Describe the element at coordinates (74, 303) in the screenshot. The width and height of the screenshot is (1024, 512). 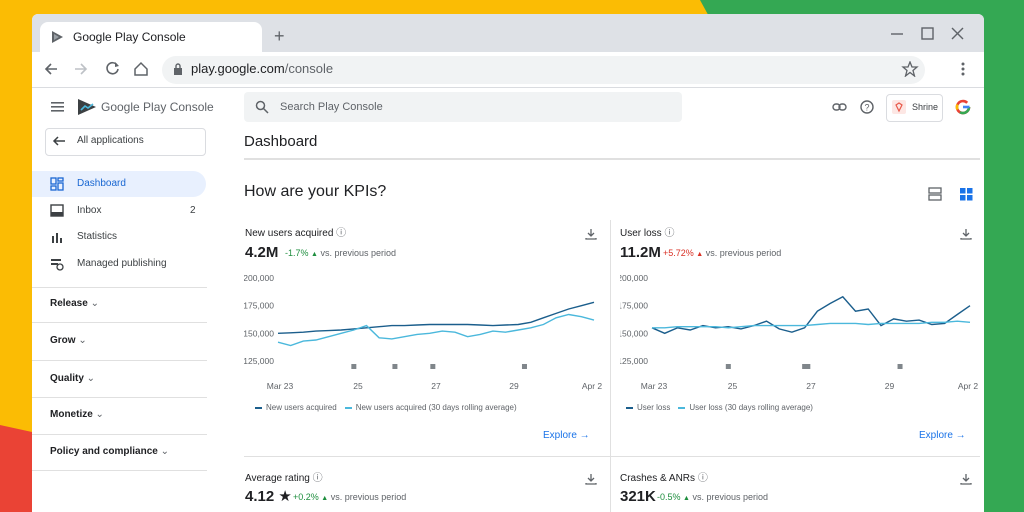
I see `section-label: Release ⌄` at that location.